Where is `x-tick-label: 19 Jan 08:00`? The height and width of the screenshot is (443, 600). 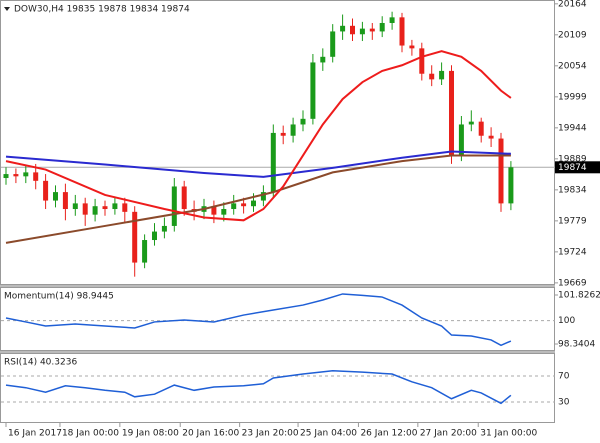
x-tick-label: 19 Jan 08:00 is located at coordinates (150, 434).